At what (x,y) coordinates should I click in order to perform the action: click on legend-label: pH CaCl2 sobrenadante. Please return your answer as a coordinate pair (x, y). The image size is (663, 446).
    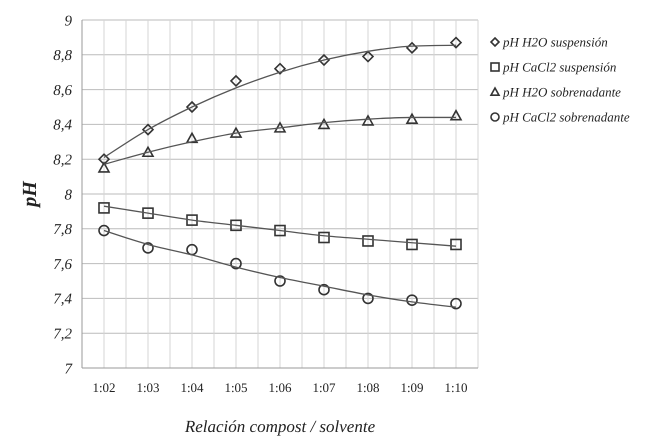
    Looking at the image, I should click on (566, 117).